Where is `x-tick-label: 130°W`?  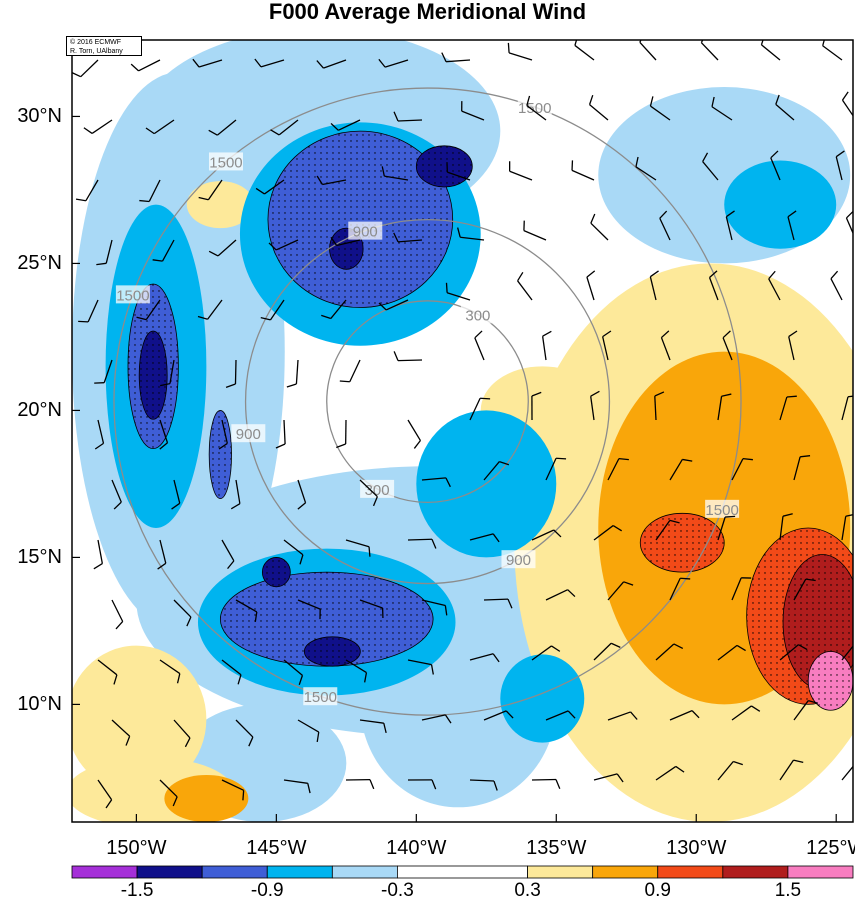 x-tick-label: 130°W is located at coordinates (696, 848).